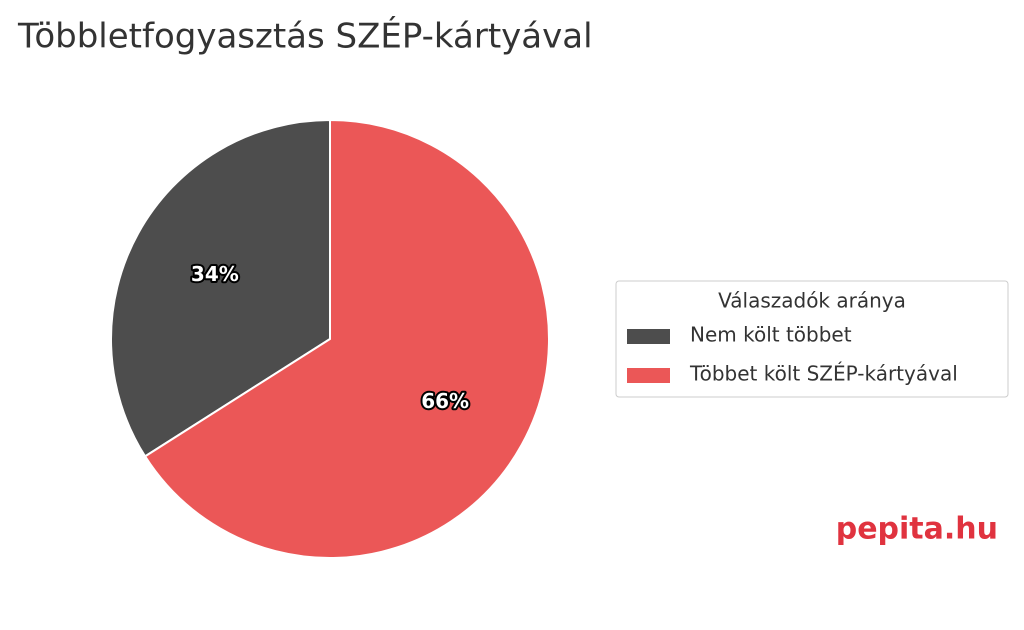 This screenshot has width=1024, height=630. I want to click on chart-title: Többletfogyasztás SZÉP-kártyával, so click(305, 36).